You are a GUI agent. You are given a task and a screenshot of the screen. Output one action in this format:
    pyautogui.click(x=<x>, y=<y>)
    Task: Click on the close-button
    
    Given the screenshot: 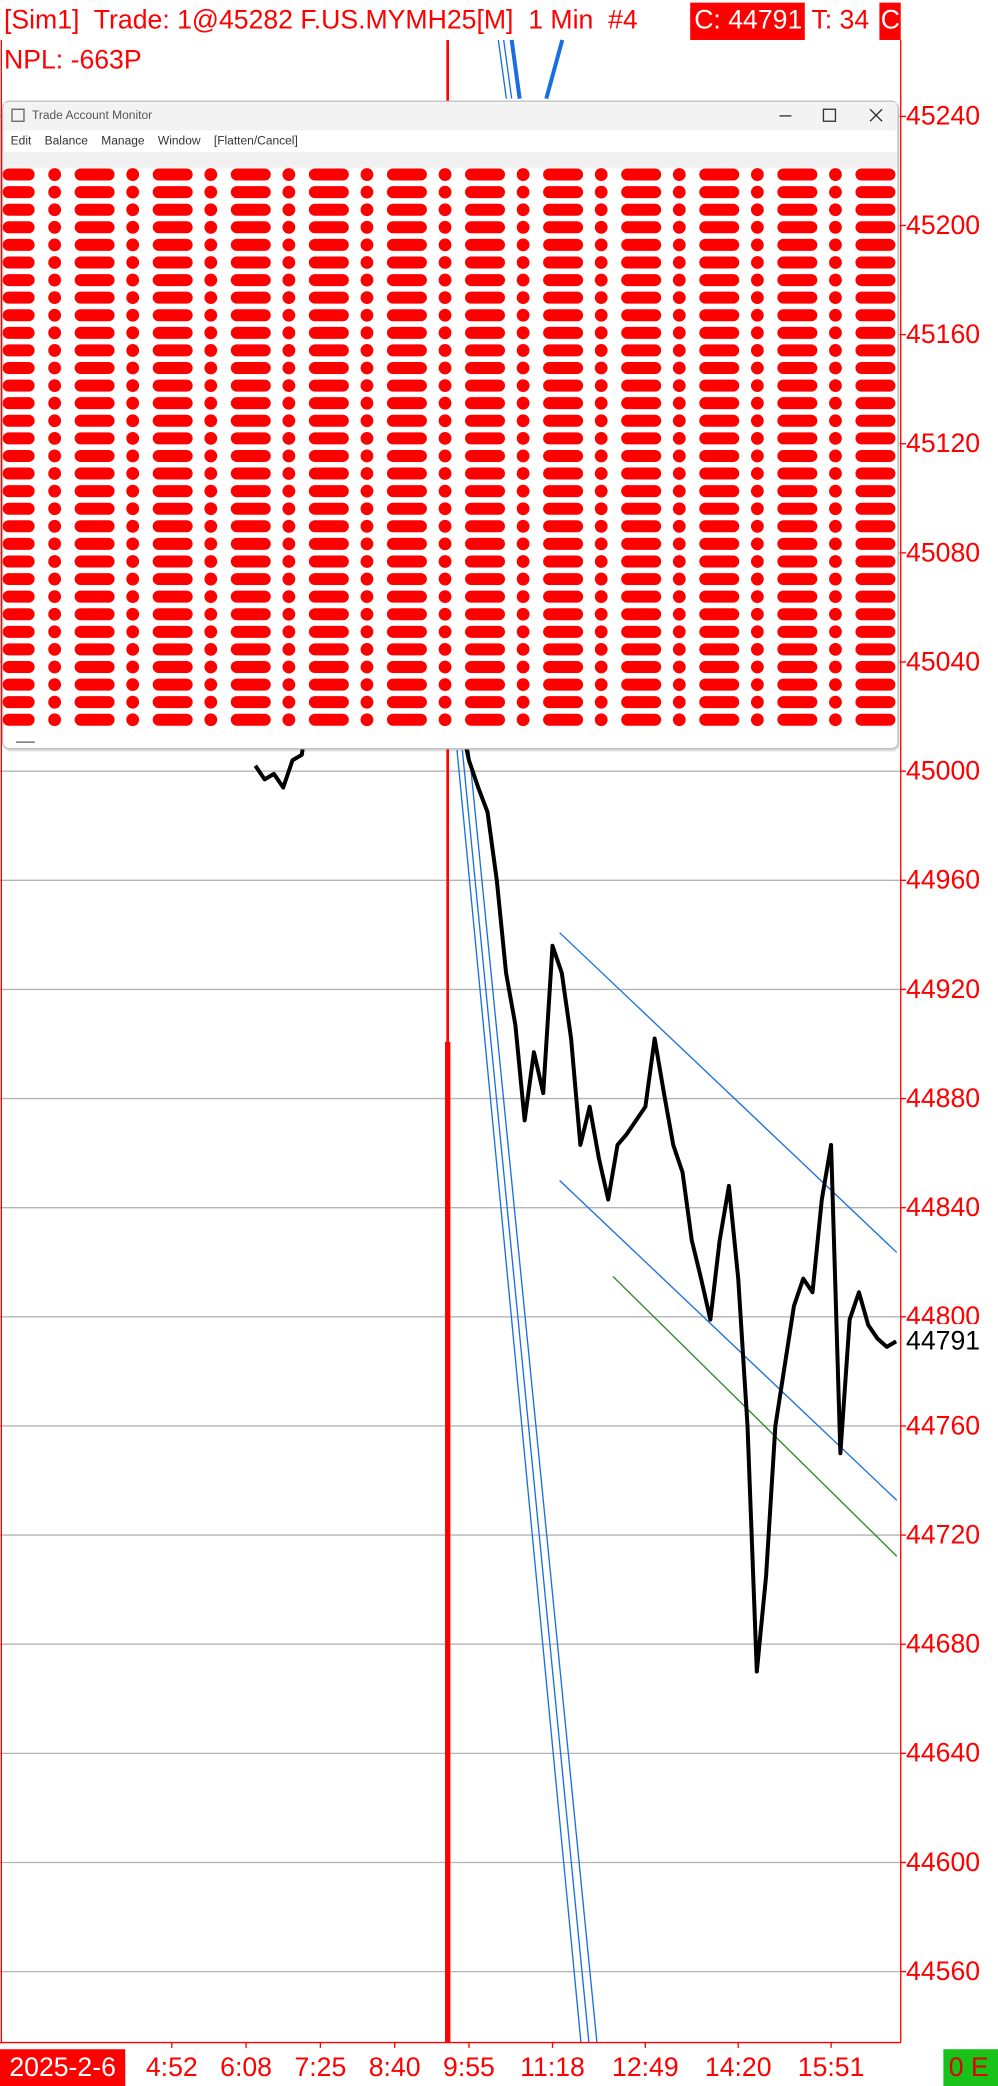 What is the action you would take?
    pyautogui.click(x=876, y=115)
    